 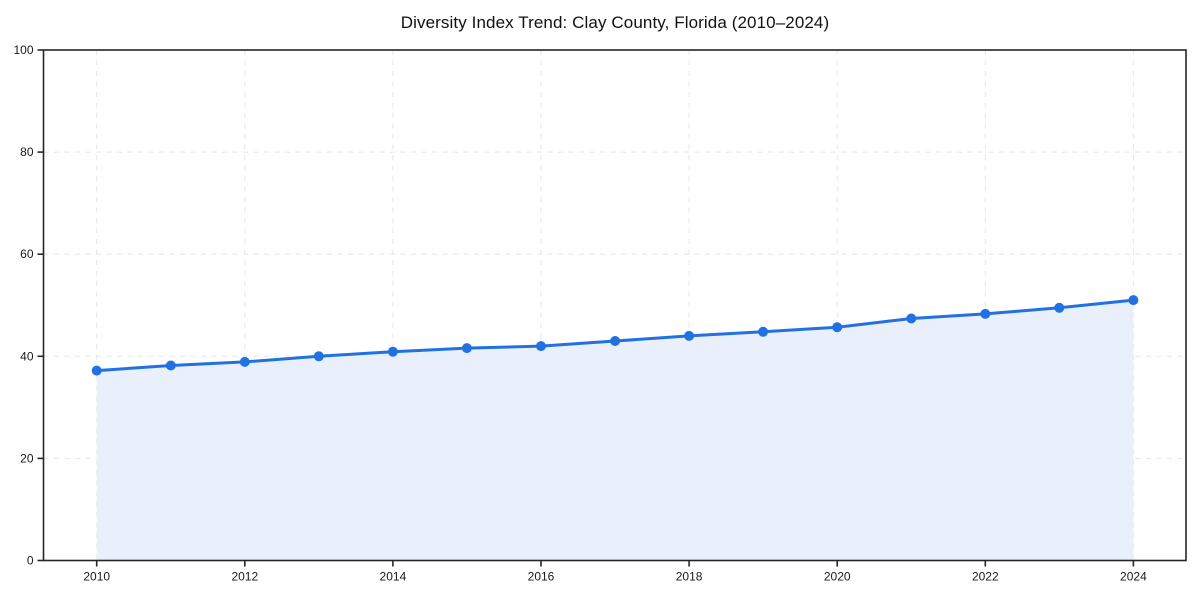 I want to click on x-tick-label: 2022, so click(x=985, y=577).